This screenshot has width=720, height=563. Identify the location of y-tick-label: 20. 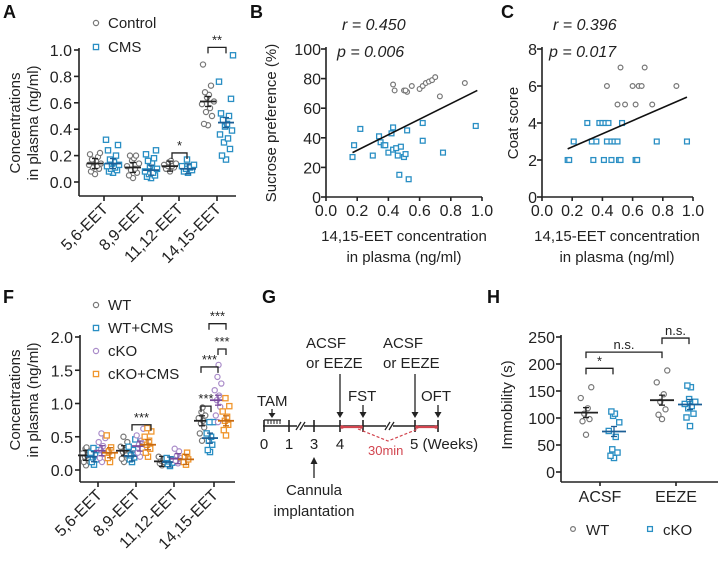
(312, 168).